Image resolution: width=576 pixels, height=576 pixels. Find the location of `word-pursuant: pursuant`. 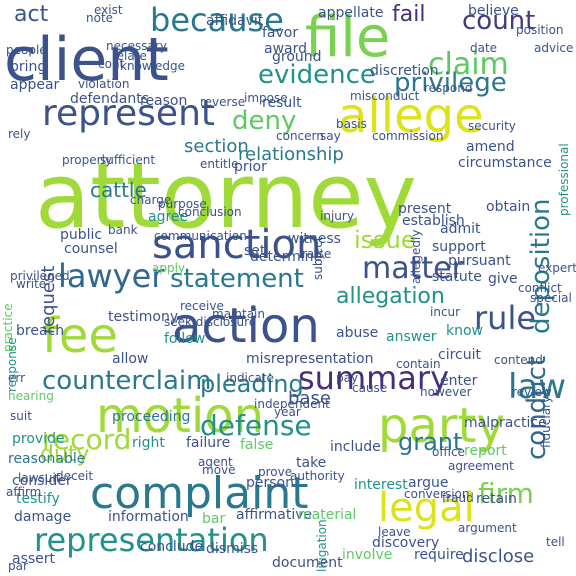

word-pursuant: pursuant is located at coordinates (479, 261).